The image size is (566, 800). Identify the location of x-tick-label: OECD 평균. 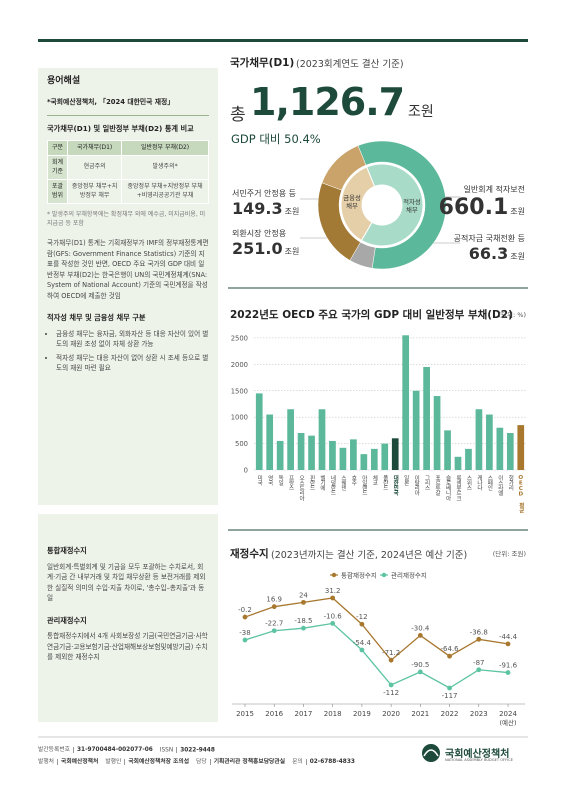
(520, 494).